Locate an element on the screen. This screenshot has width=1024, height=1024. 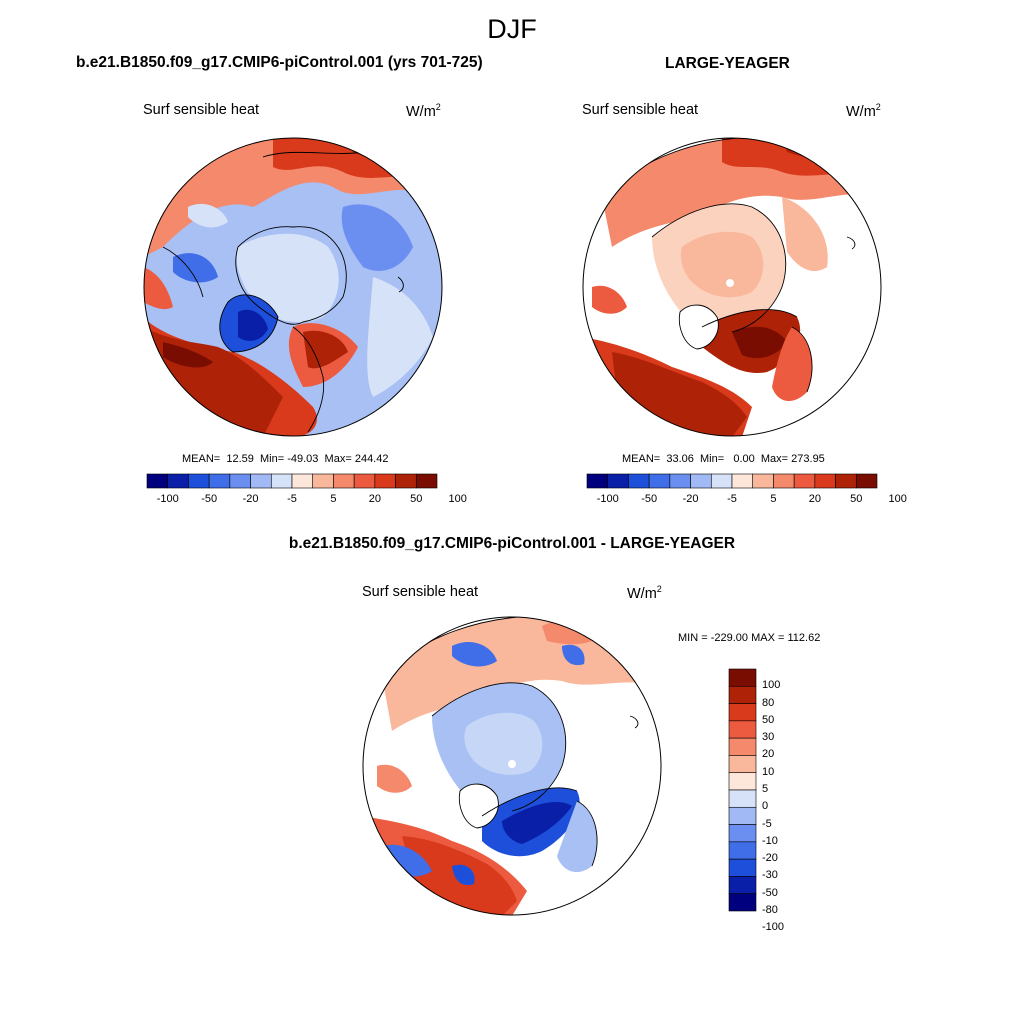
panel-2-map is located at coordinates (732, 287).